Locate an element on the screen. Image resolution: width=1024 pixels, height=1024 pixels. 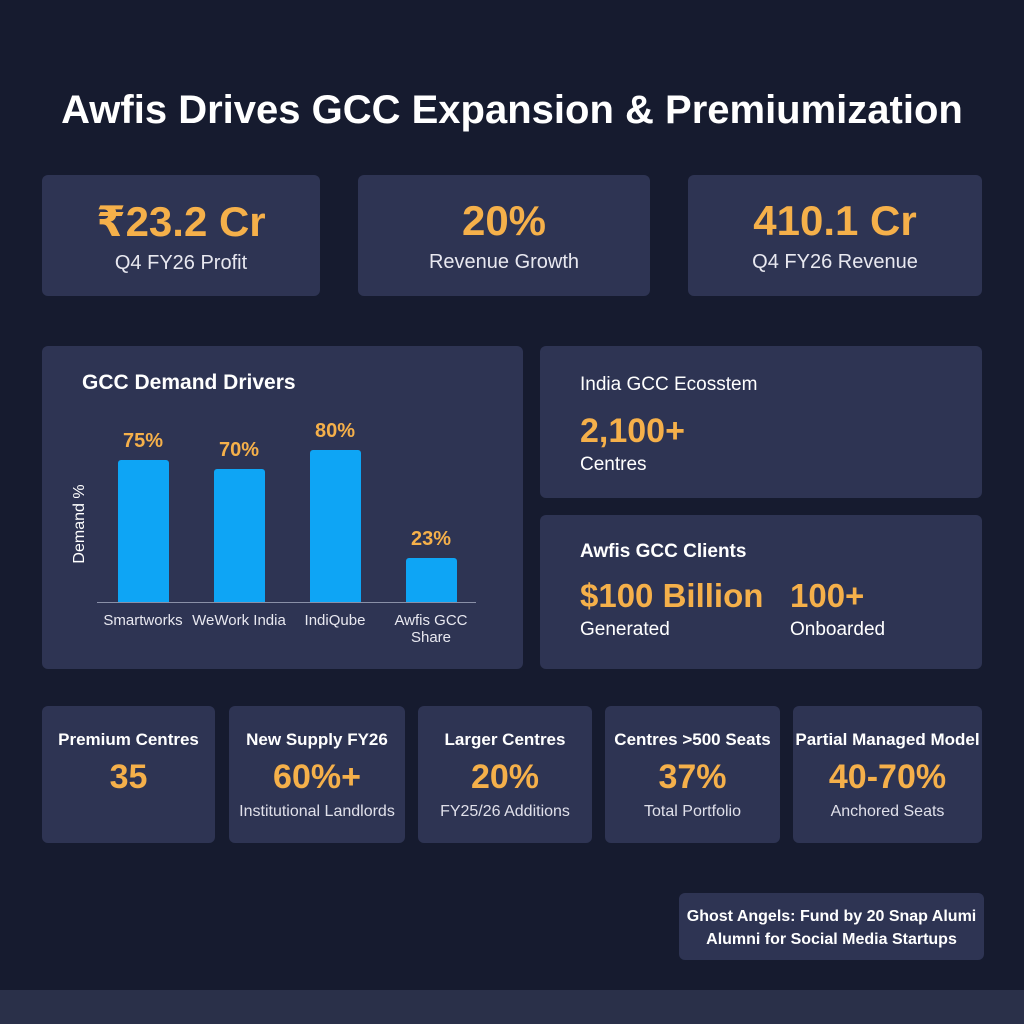
x-axis is located at coordinates (286, 602).